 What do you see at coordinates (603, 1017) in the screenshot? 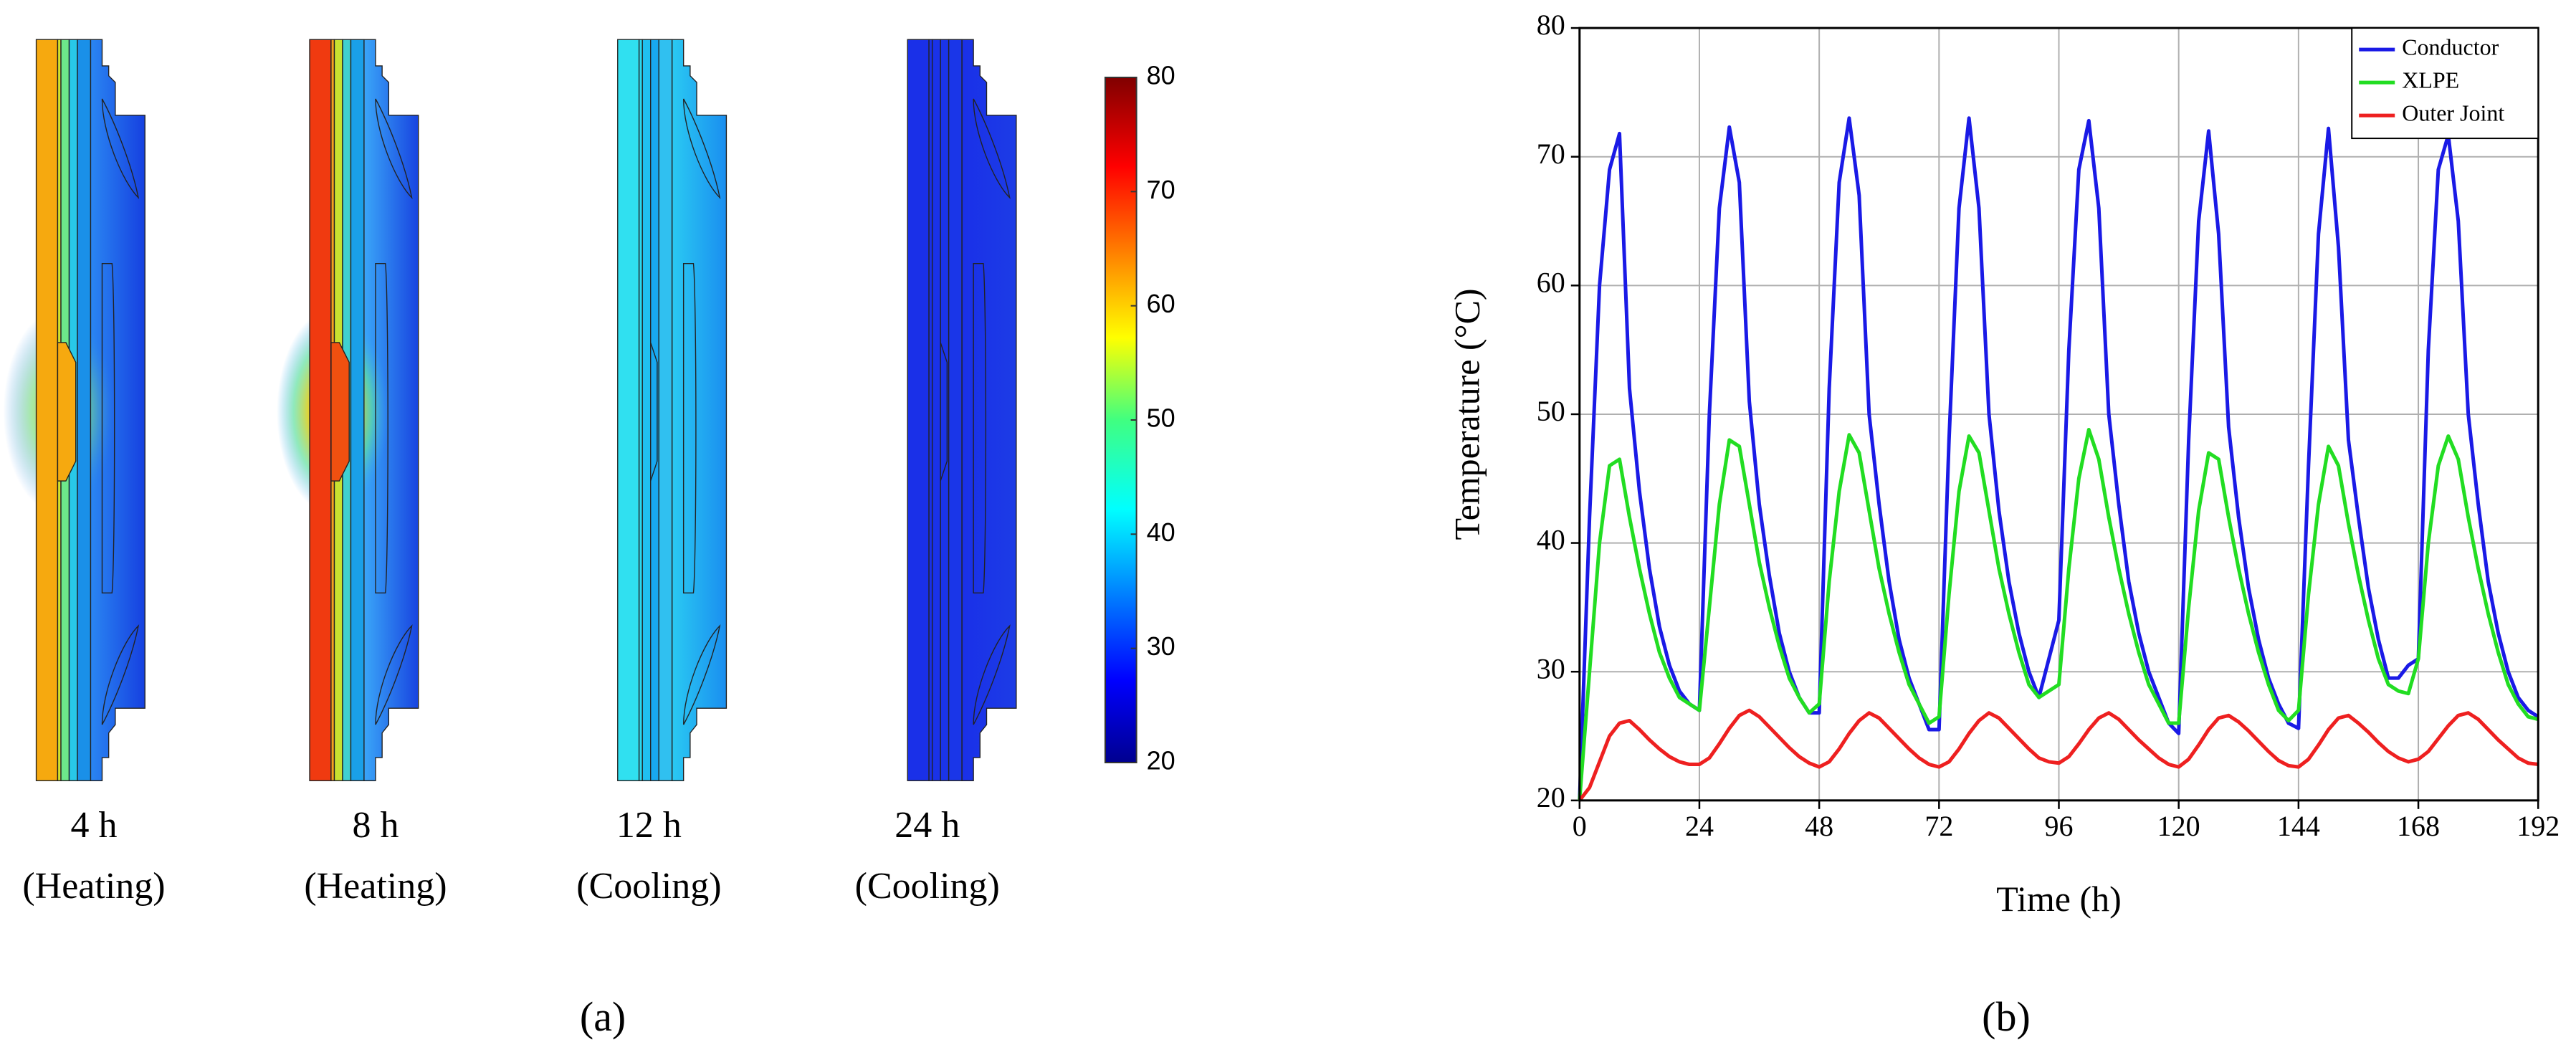
I see `panel-label: (a)` at bounding box center [603, 1017].